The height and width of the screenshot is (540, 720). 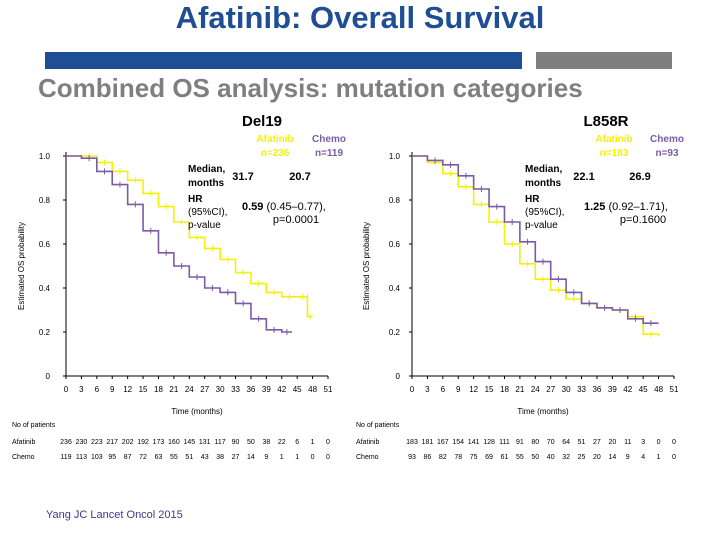 I want to click on median-label-units: months, so click(x=206, y=183).